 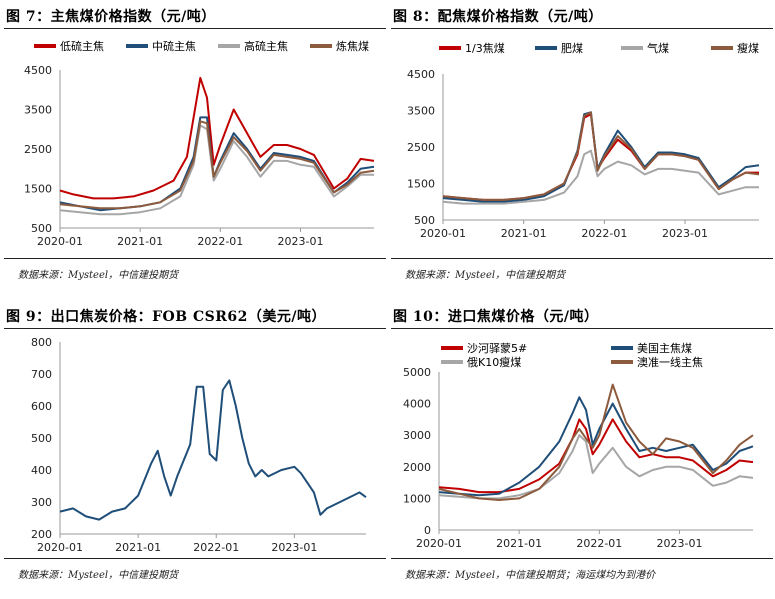 What do you see at coordinates (748, 48) in the screenshot?
I see `legend-label: 瘦煤` at bounding box center [748, 48].